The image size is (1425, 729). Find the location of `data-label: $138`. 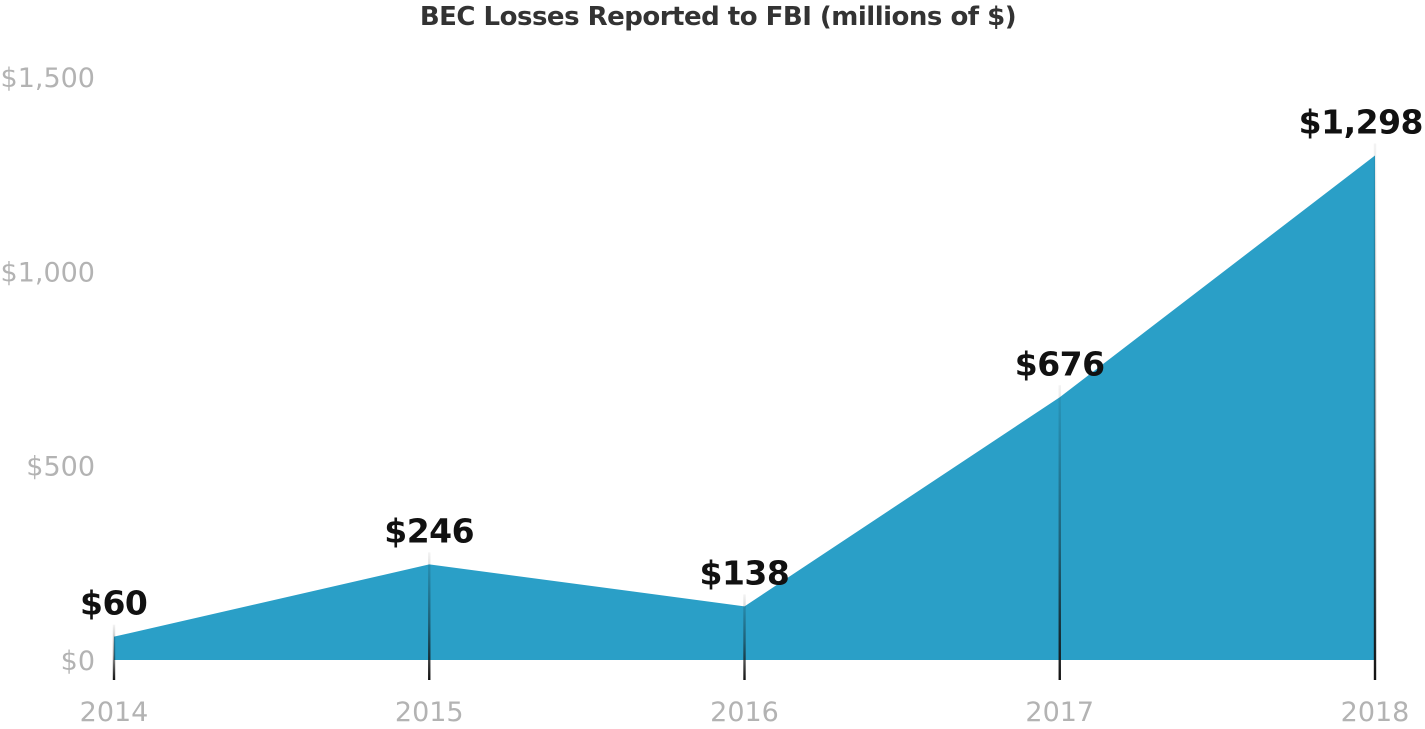

data-label: $138 is located at coordinates (745, 572).